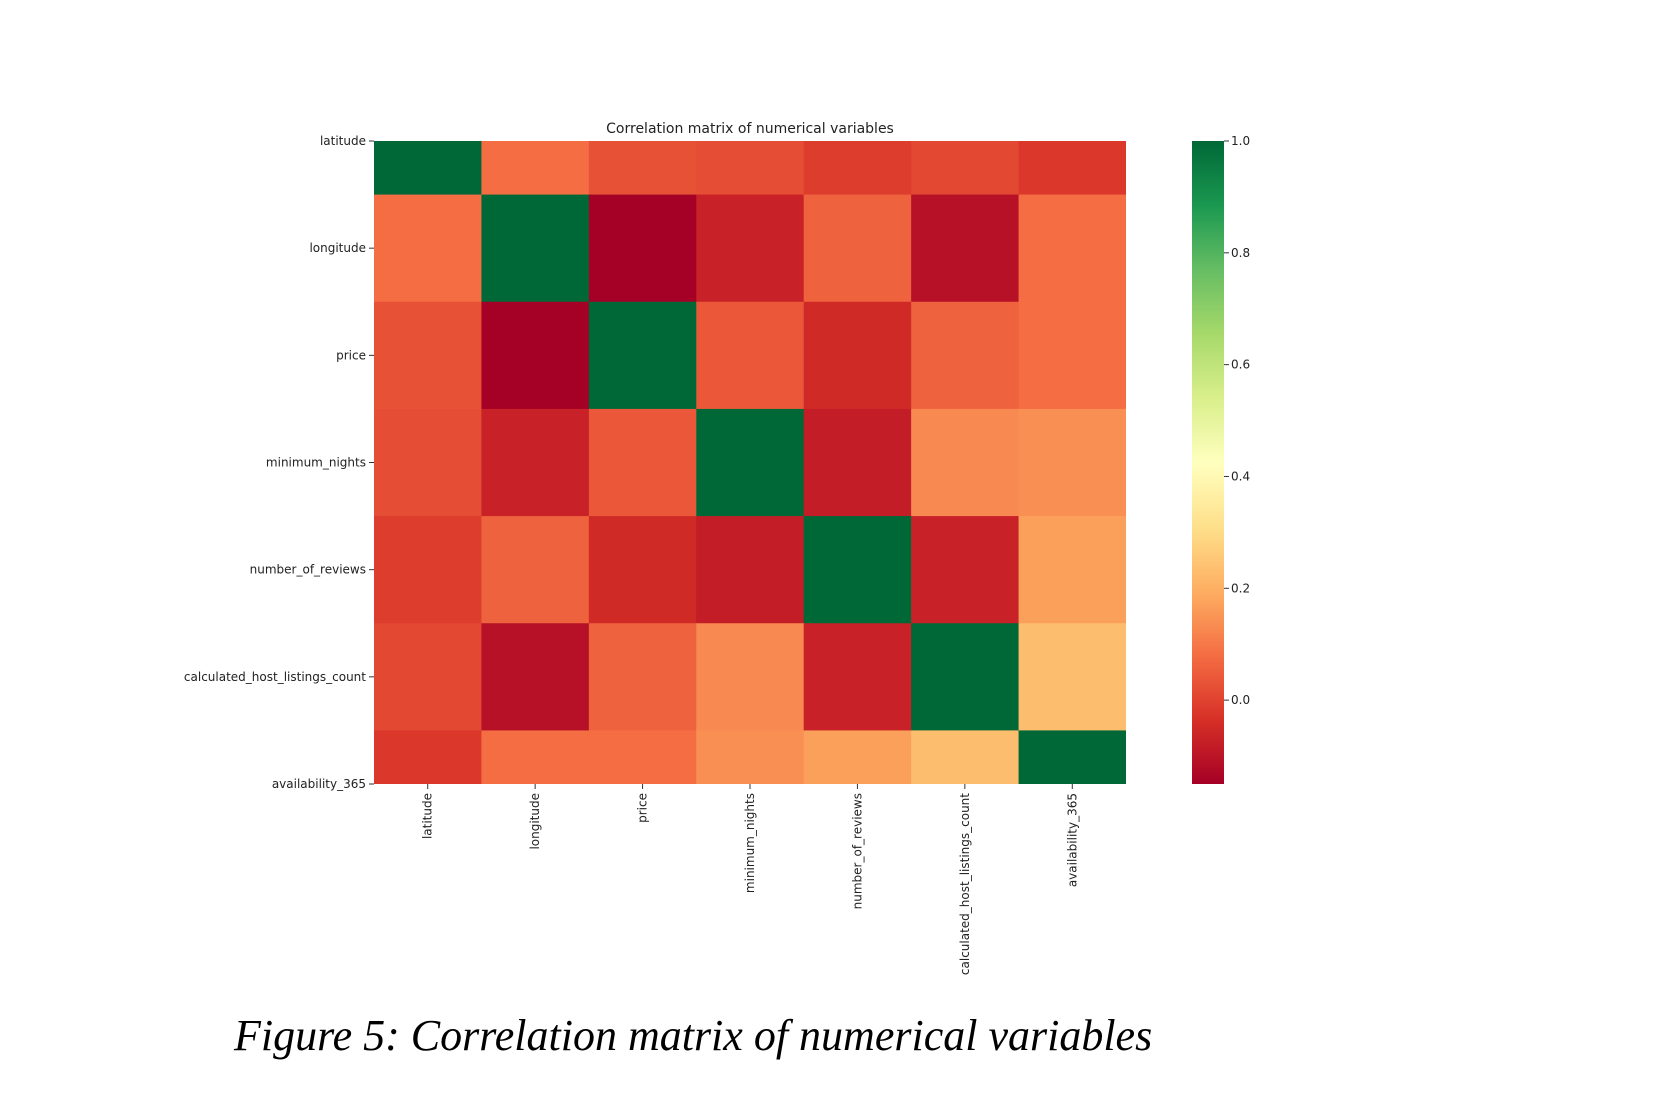 The width and height of the screenshot is (1676, 1101). Describe the element at coordinates (1240, 476) in the screenshot. I see `colorbar-tick-label: 0.4` at that location.